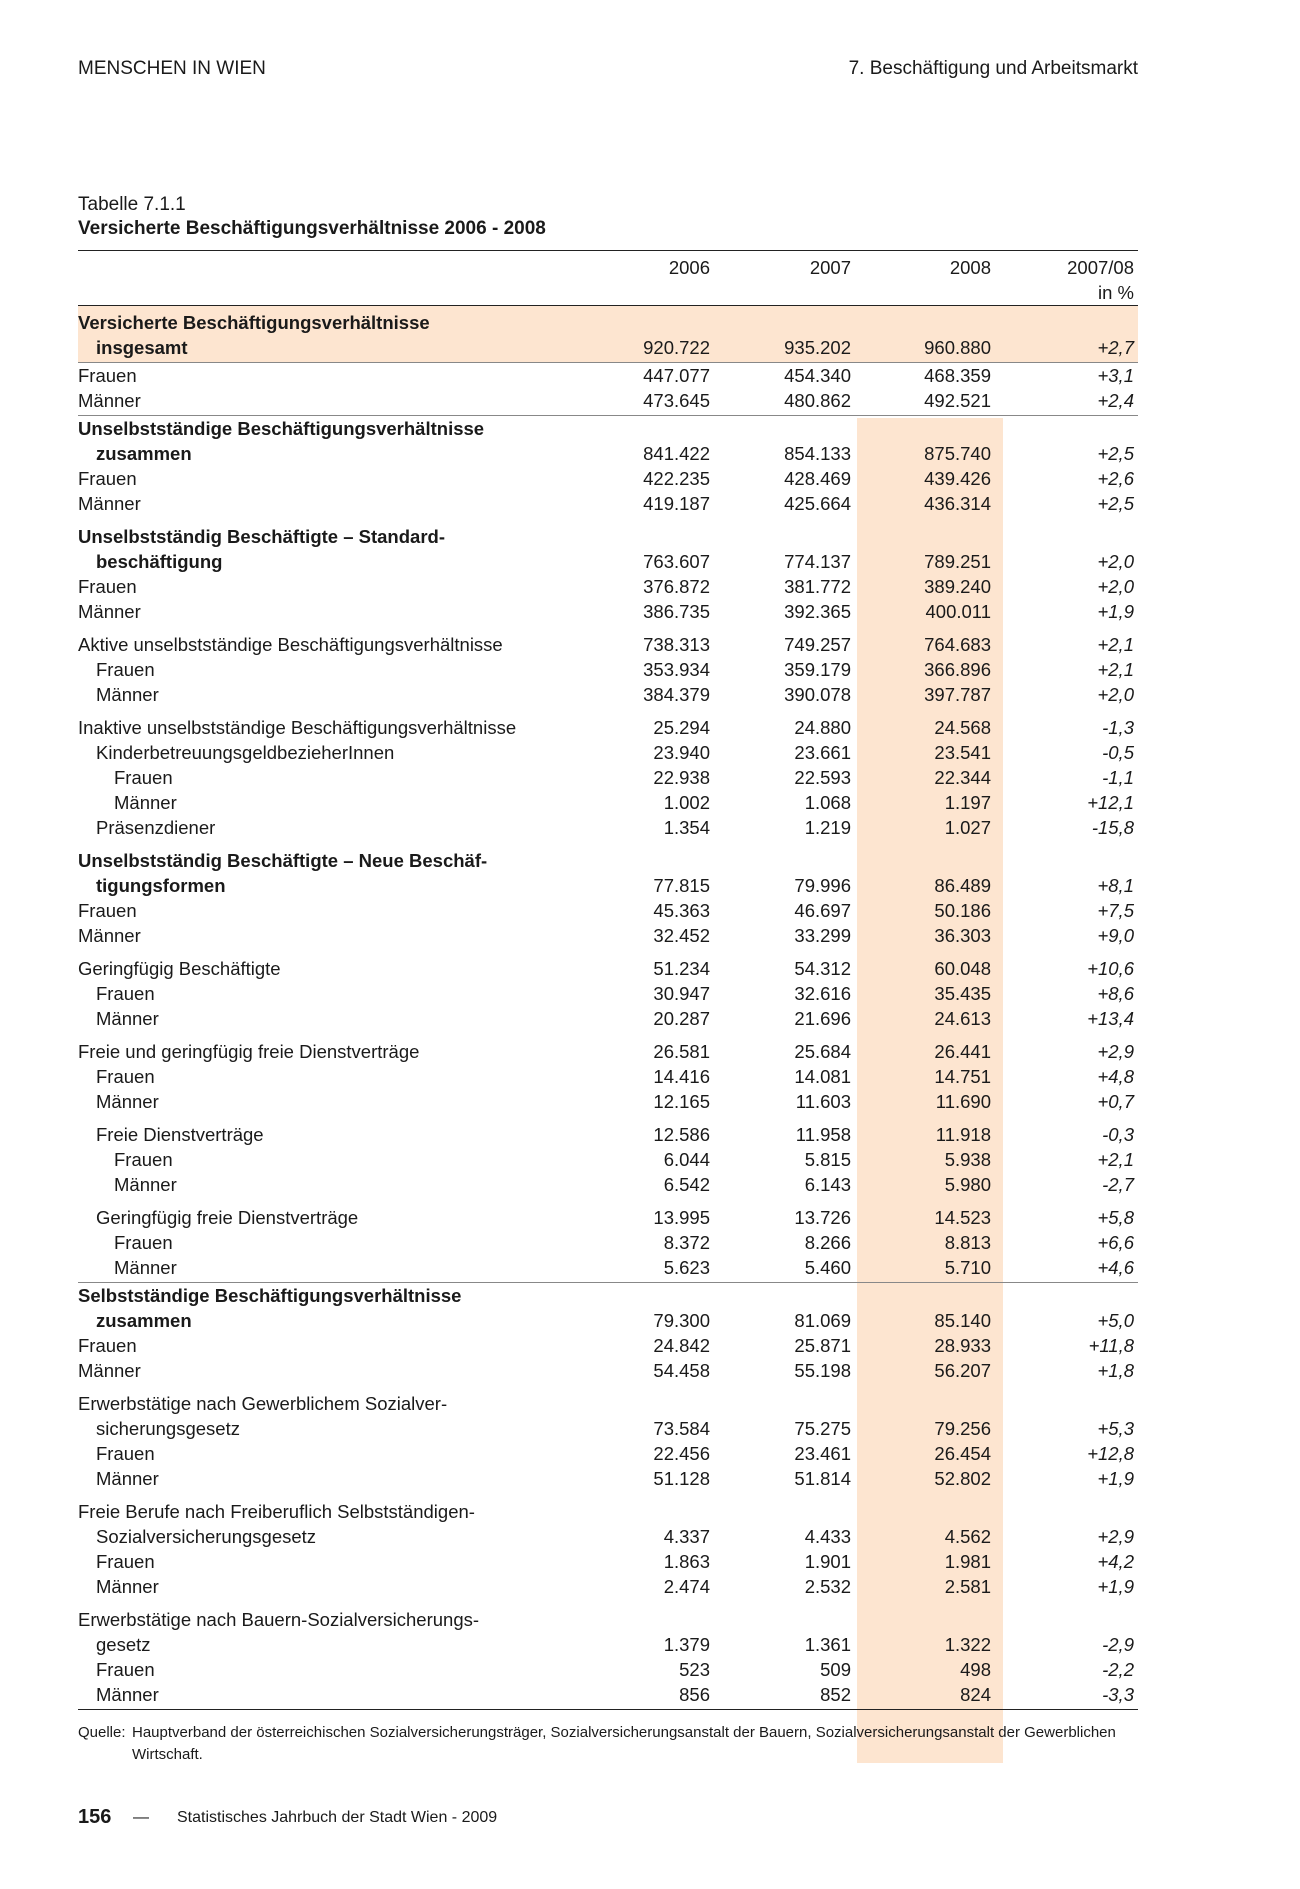 This screenshot has height=1889, width=1300. Describe the element at coordinates (689, 267) in the screenshot. I see `column-header-2006: 2006` at that location.